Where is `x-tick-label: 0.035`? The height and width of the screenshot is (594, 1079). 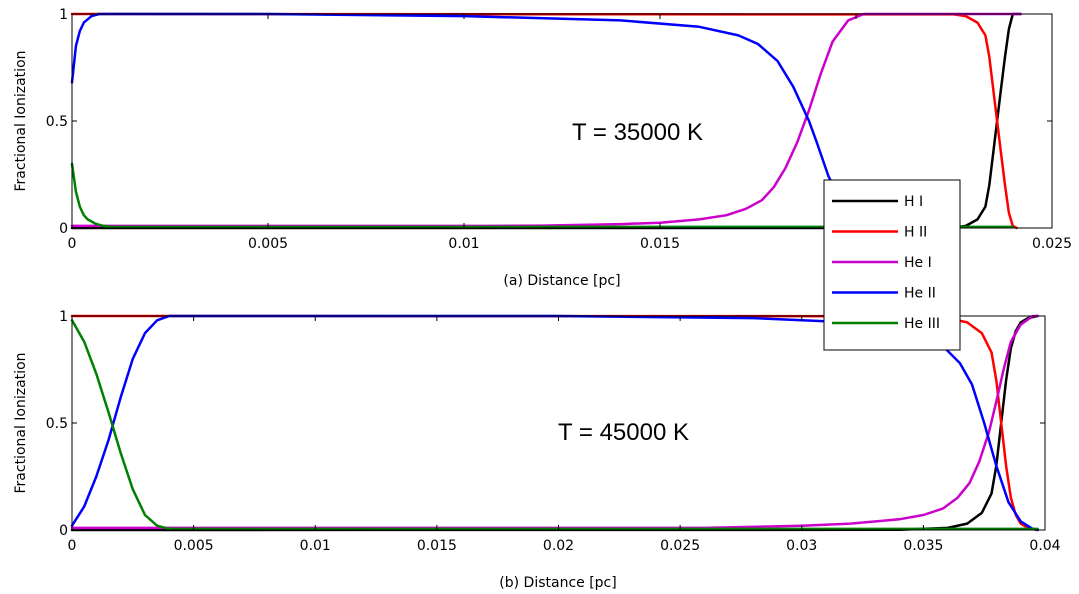 x-tick-label: 0.035 is located at coordinates (923, 546).